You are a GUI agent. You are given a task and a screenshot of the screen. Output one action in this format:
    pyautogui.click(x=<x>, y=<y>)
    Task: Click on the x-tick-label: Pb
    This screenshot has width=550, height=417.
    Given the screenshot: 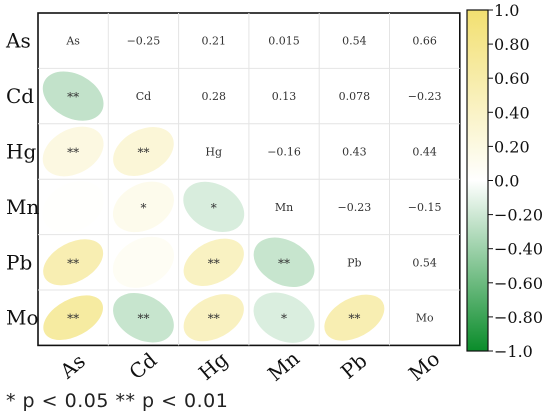 What is the action you would take?
    pyautogui.click(x=354, y=365)
    